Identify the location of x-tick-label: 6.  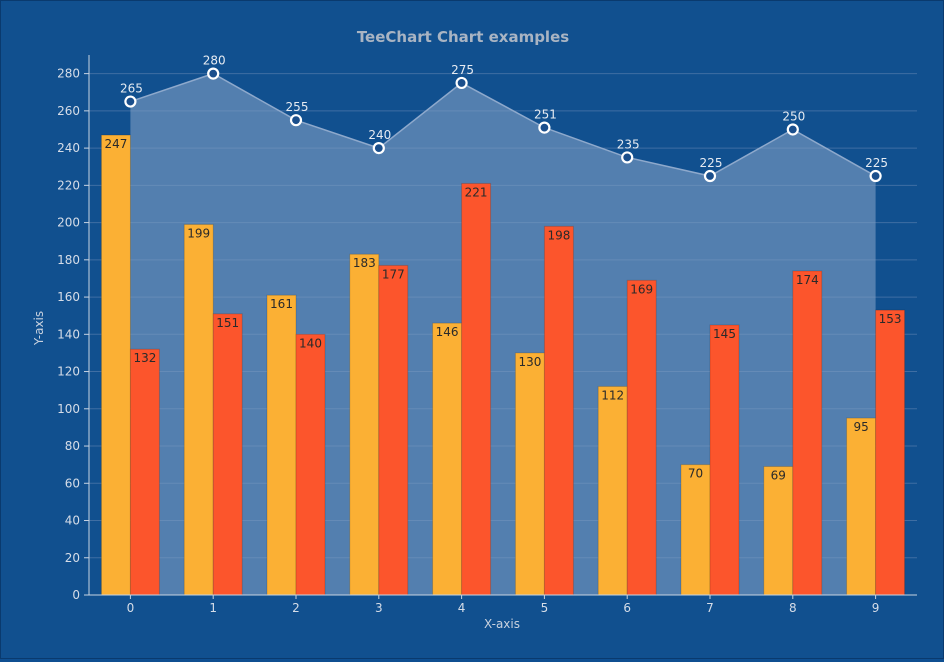
(627, 608).